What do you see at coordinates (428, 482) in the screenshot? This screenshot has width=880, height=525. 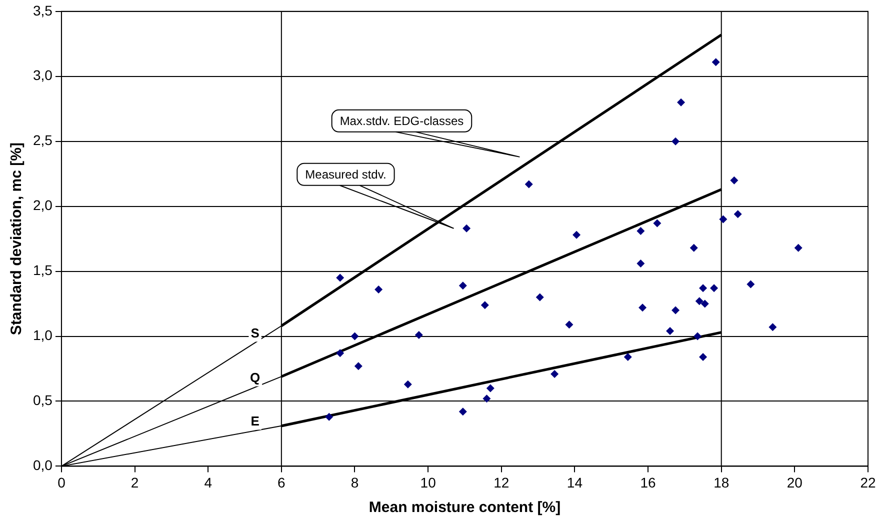 I see `x-tick-label: 10` at bounding box center [428, 482].